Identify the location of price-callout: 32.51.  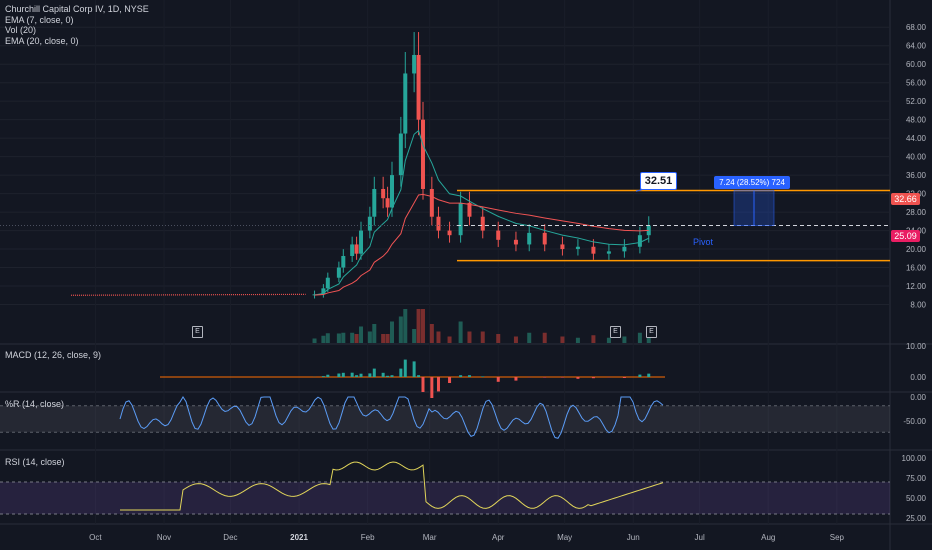
(658, 181).